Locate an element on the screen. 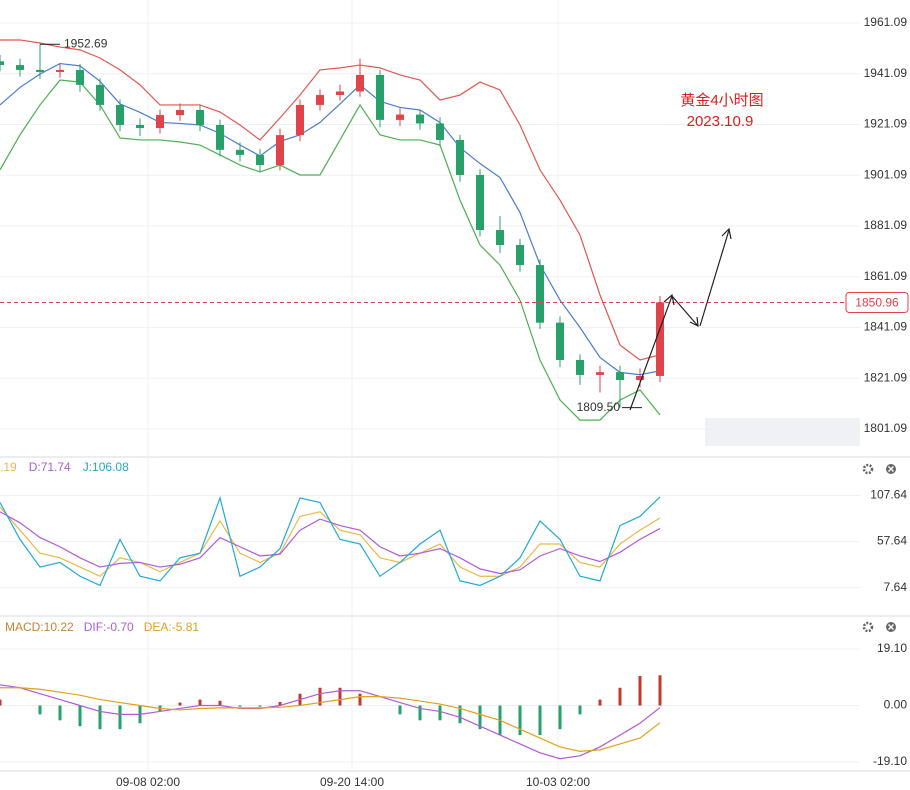  legend-label: D:71.74 is located at coordinates (50, 467).